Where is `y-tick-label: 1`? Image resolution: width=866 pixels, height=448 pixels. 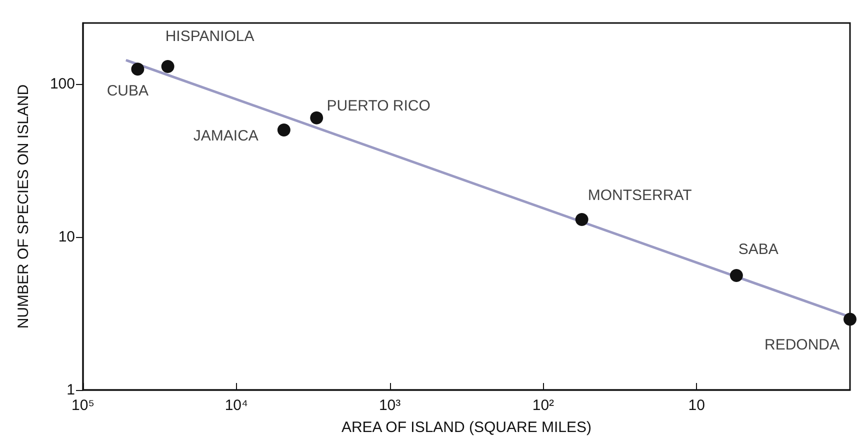 y-tick-label: 1 is located at coordinates (70, 390).